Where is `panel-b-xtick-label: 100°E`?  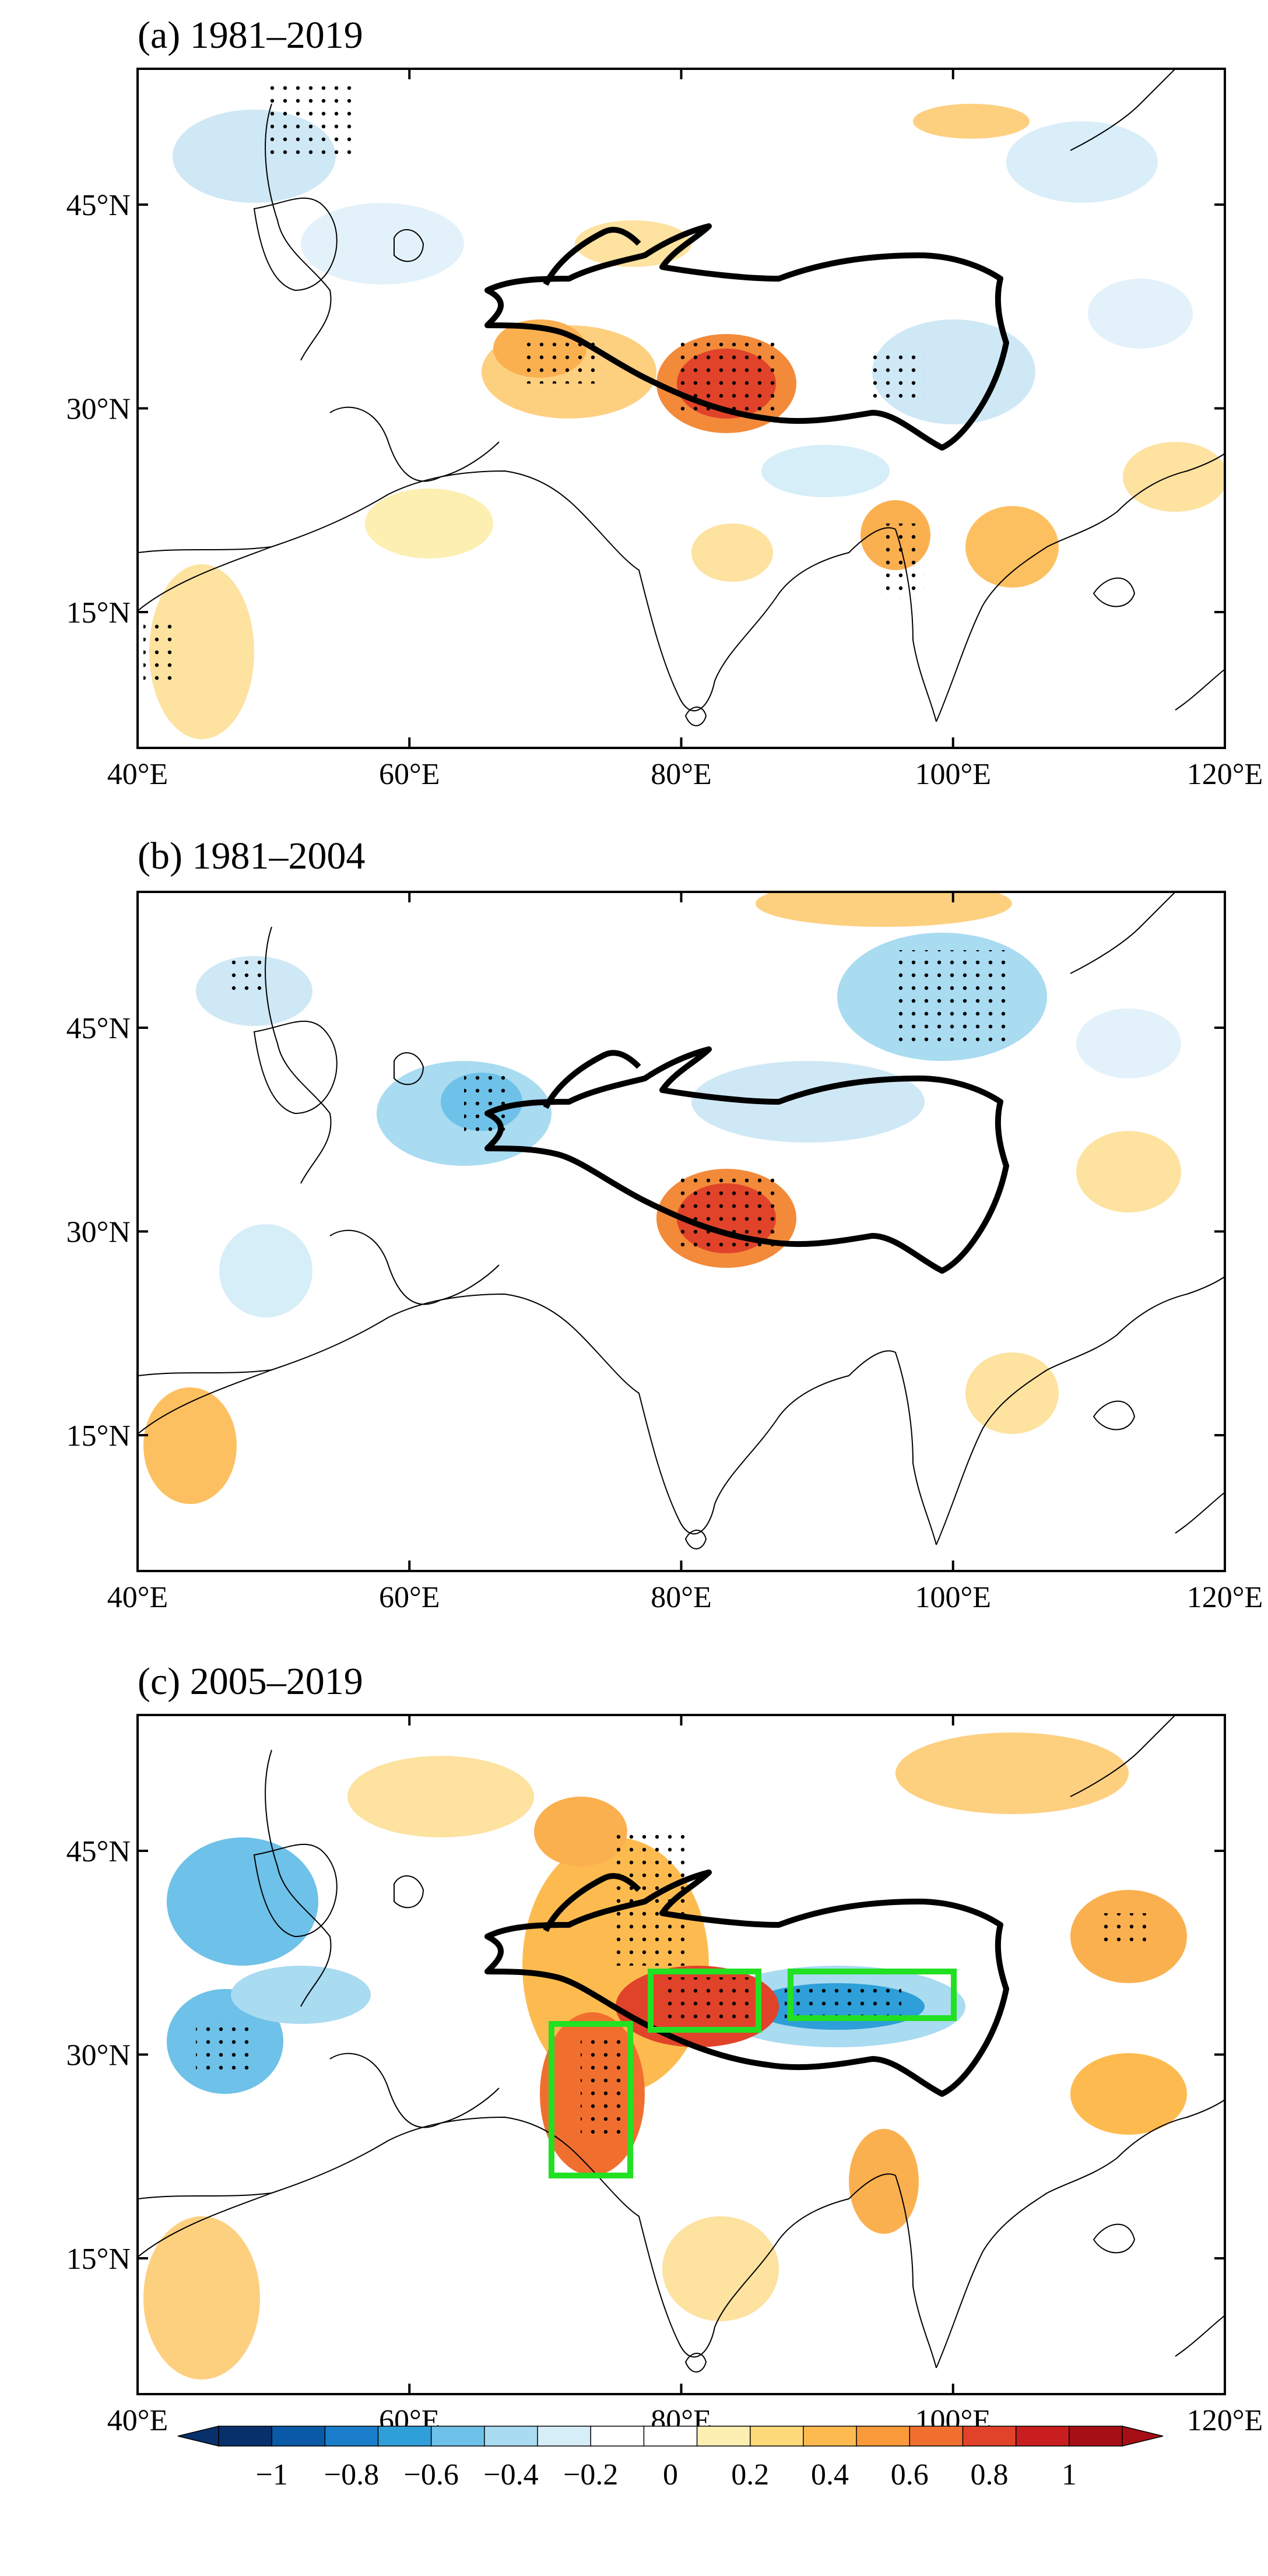 panel-b-xtick-label: 100°E is located at coordinates (953, 1597).